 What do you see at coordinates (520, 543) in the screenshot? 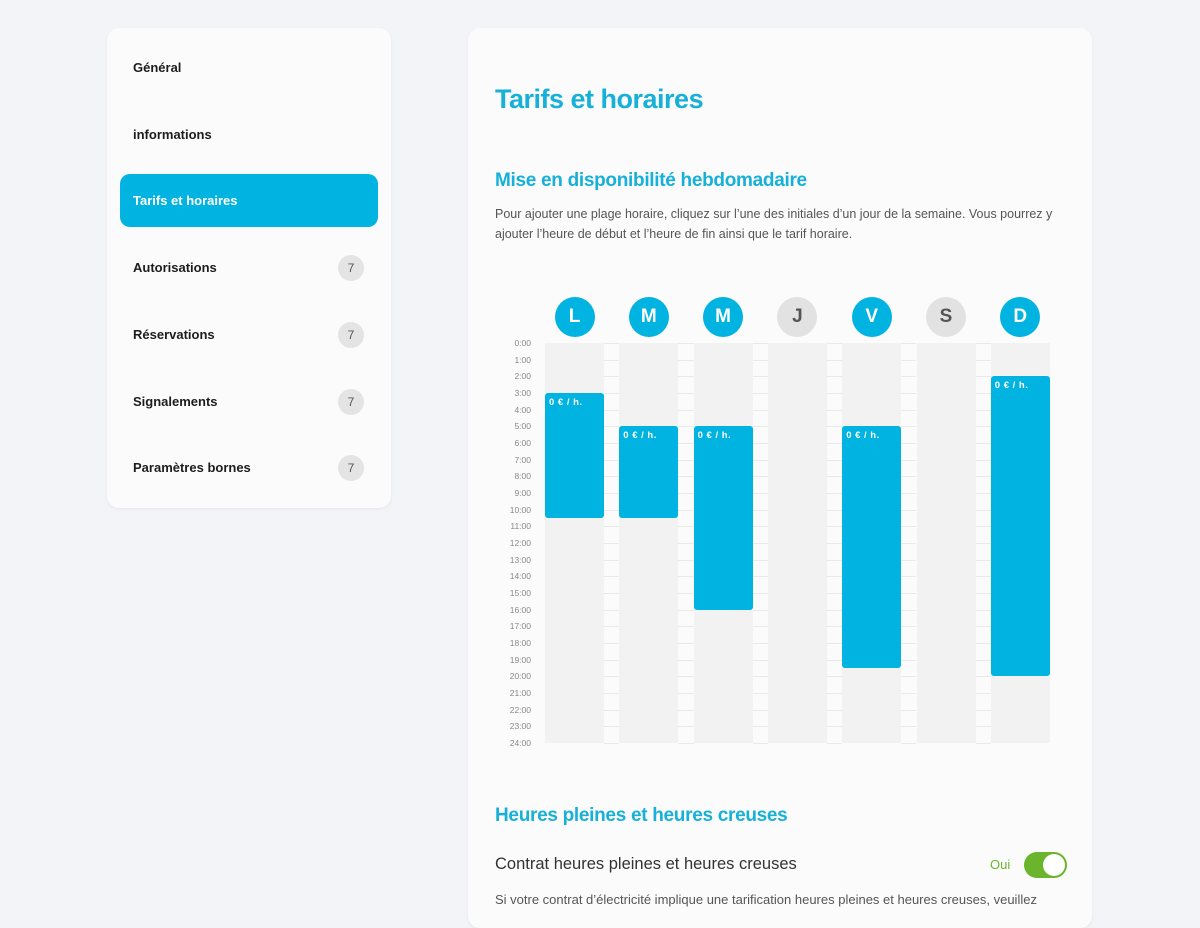
I see `hour-label: 12:00` at bounding box center [520, 543].